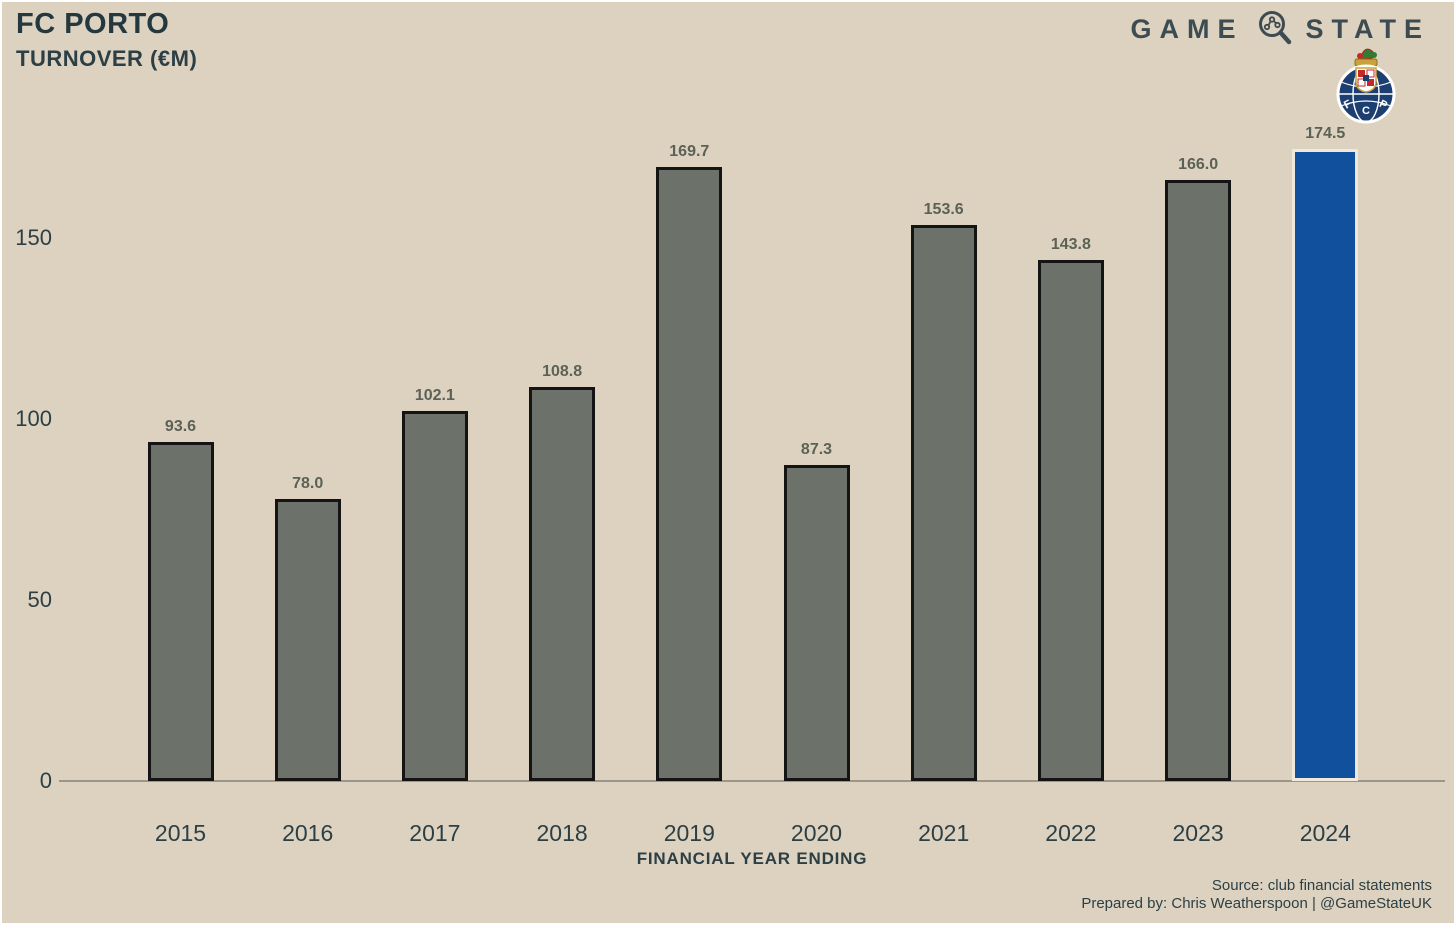 The height and width of the screenshot is (925, 1456). I want to click on x-axis-tick-2019: 2019, so click(689, 833).